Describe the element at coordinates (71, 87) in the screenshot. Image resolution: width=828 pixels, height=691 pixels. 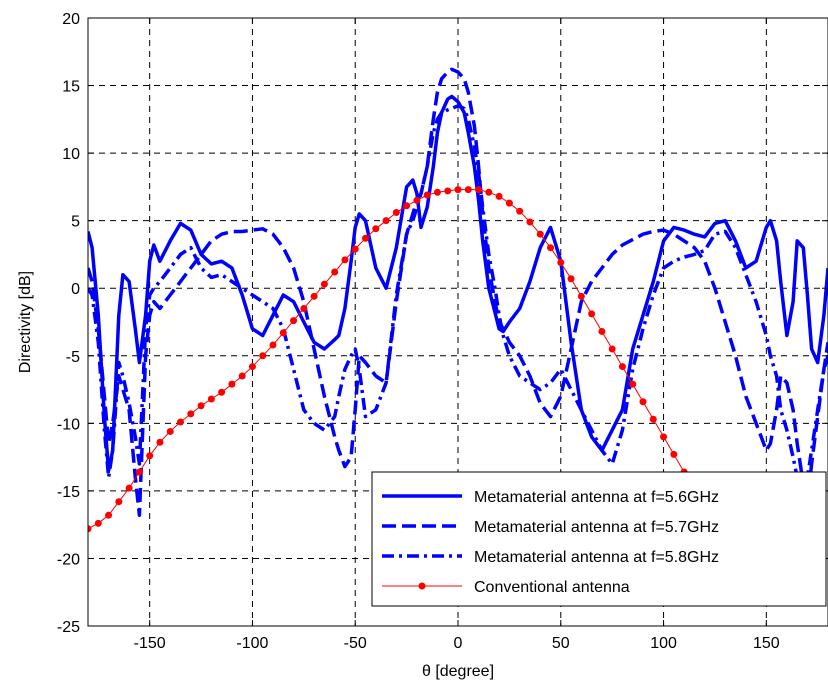
I see `y-tick-label: 15` at that location.